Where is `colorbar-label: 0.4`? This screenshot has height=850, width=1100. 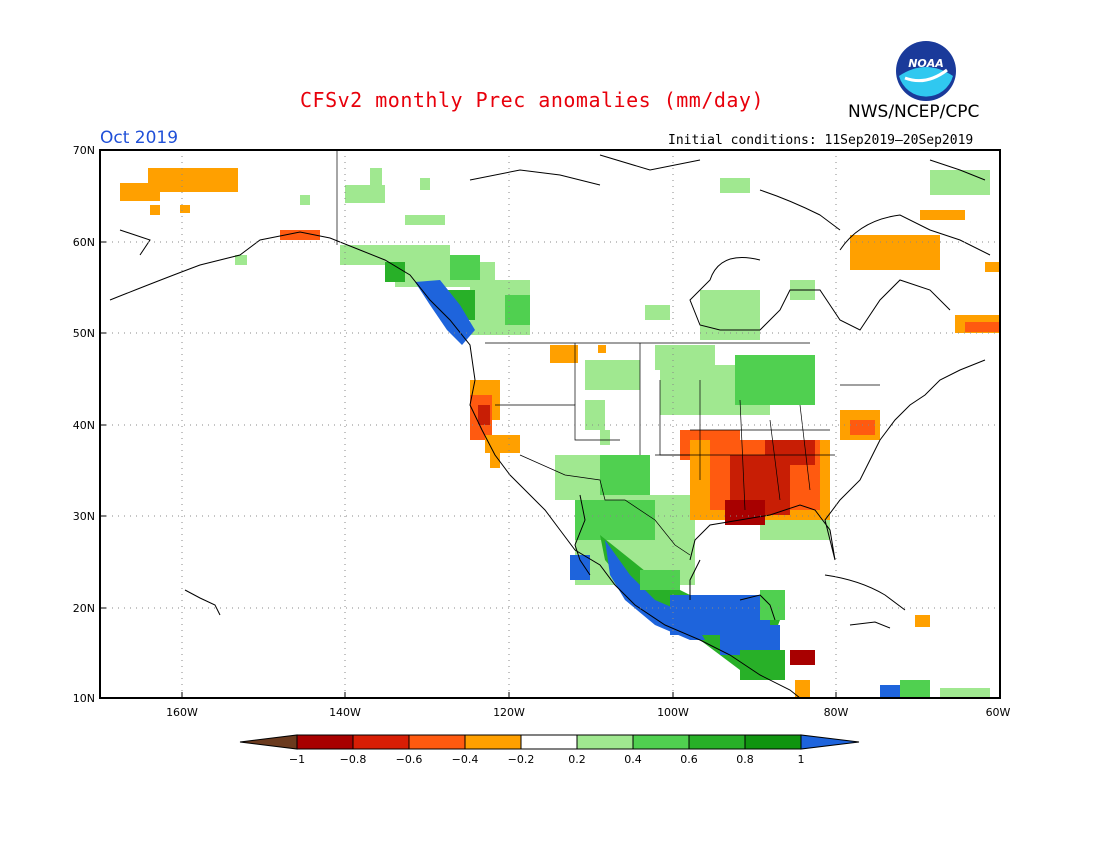
colorbar-label: 0.4 is located at coordinates (633, 759).